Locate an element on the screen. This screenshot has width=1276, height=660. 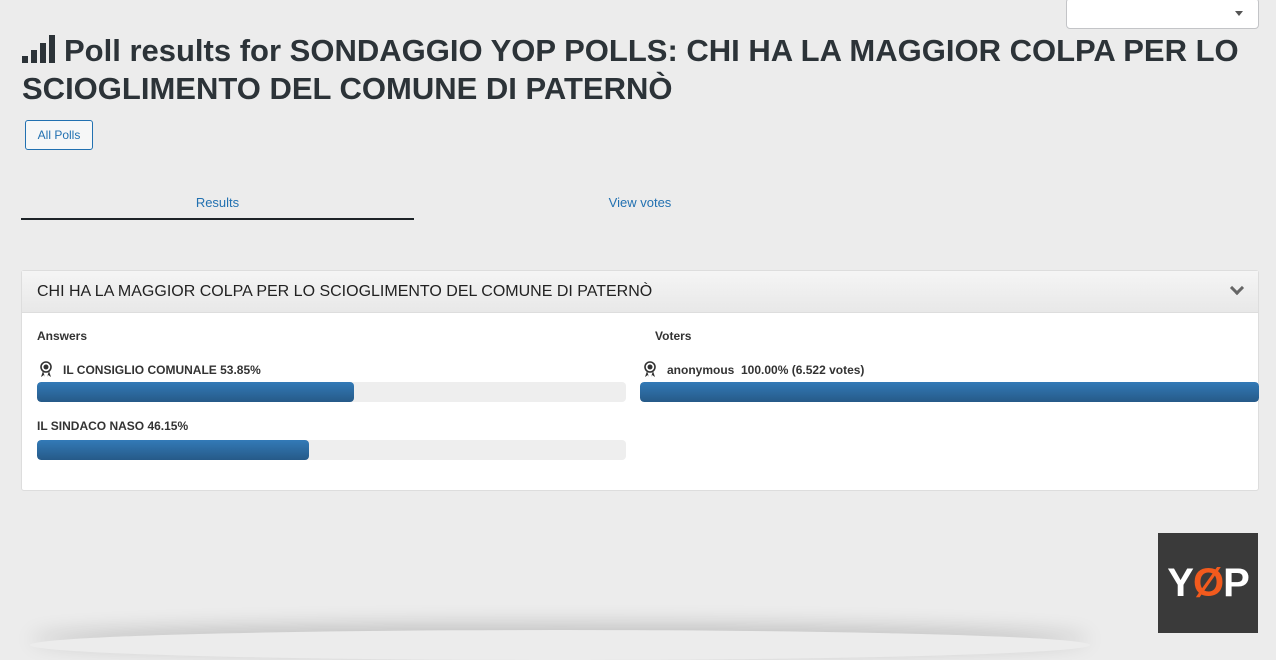
voter-progress-fill is located at coordinates (949, 392).